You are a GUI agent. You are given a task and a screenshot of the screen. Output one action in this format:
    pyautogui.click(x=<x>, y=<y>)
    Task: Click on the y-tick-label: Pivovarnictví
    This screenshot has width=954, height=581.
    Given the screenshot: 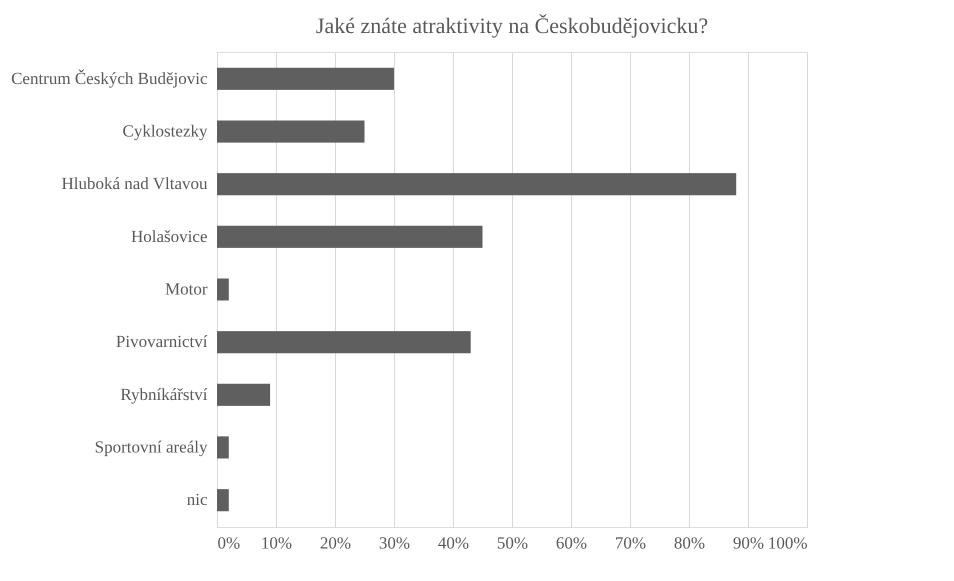 What is the action you would take?
    pyautogui.click(x=162, y=342)
    